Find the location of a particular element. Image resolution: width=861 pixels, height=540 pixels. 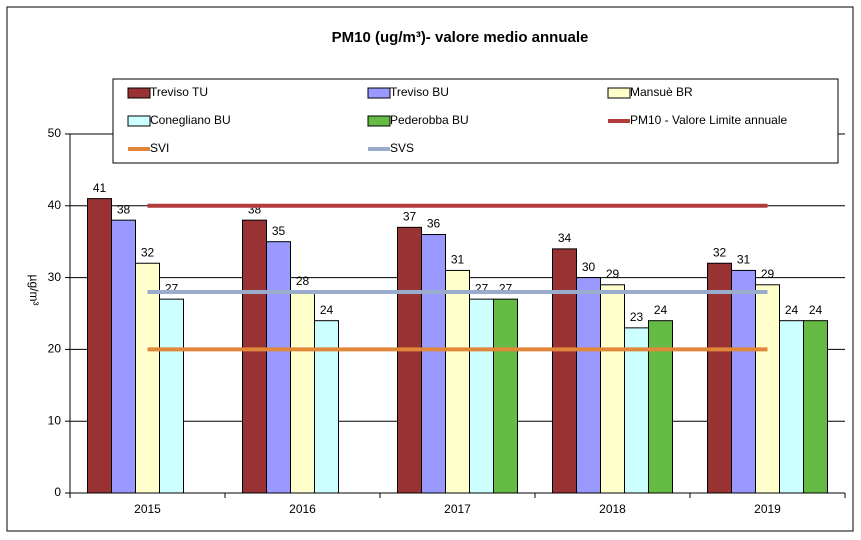

legend-label: Treviso TU is located at coordinates (179, 92).